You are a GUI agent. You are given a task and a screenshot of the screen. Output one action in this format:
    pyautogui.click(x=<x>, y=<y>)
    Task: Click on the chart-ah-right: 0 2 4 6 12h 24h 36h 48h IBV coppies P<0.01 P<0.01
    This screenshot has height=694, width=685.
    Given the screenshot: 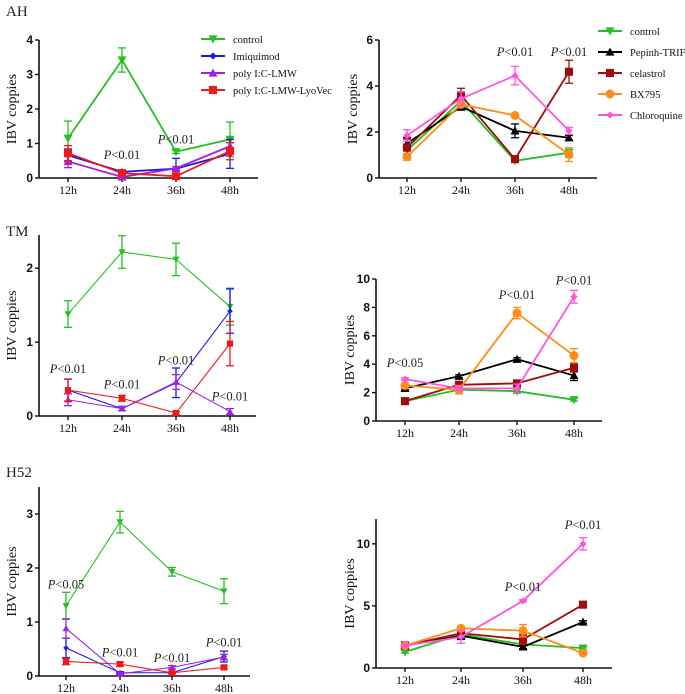 What is the action you would take?
    pyautogui.click(x=471, y=115)
    